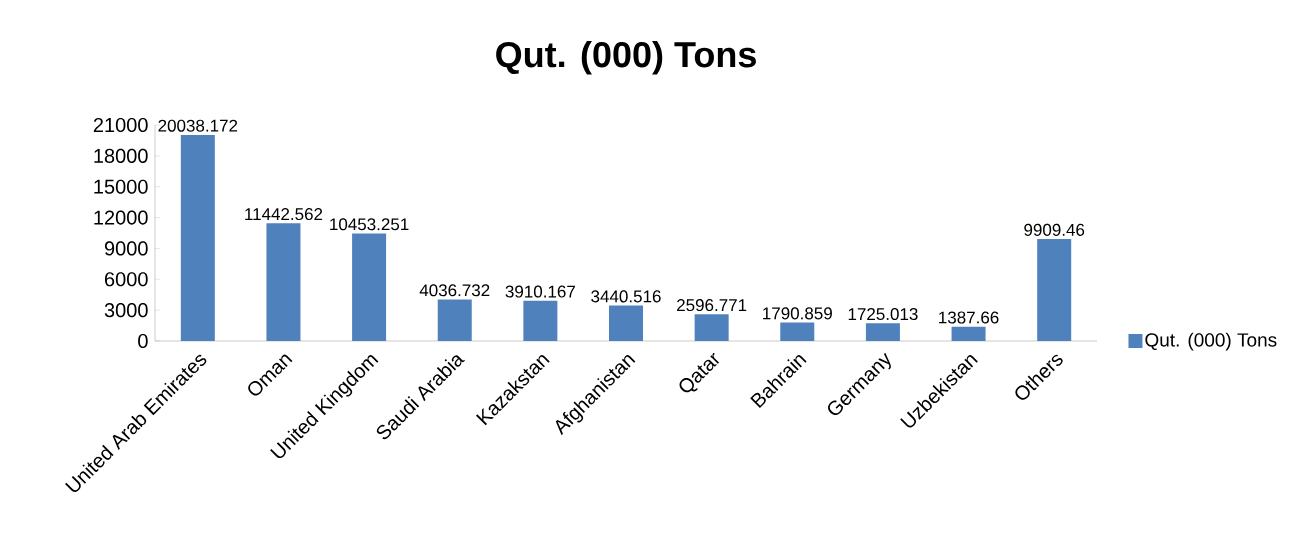  I want to click on chart-title: Qut. (000) Tons, so click(626, 57).